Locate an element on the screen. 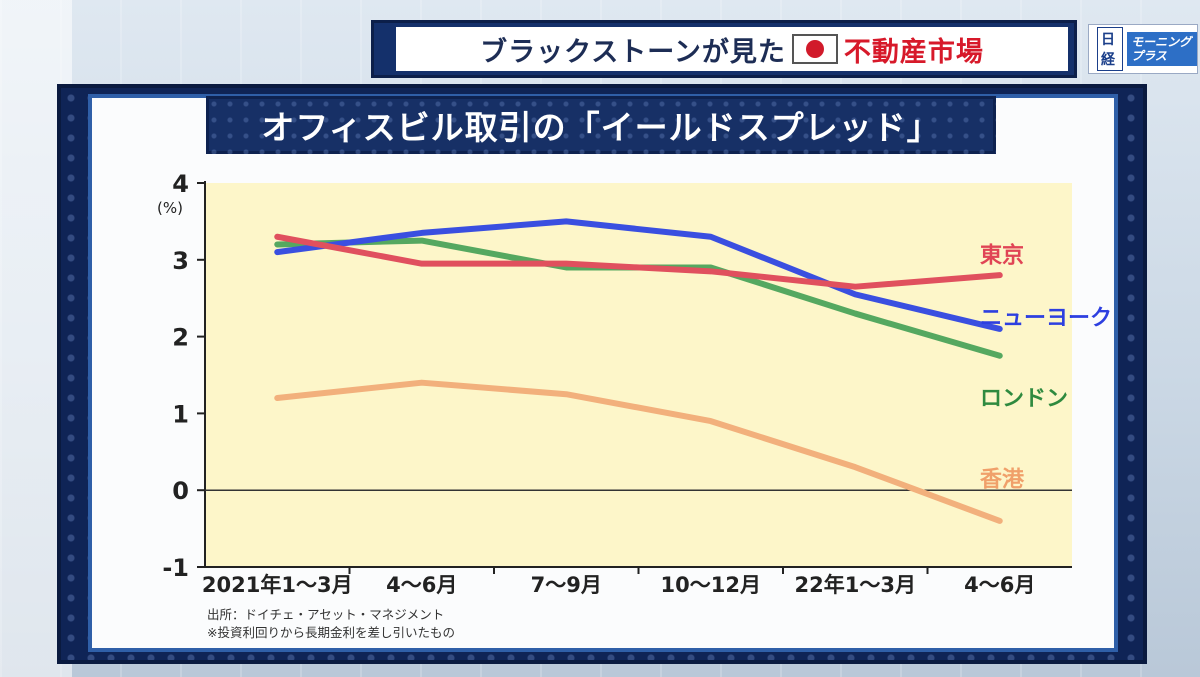 This screenshot has height=677, width=1200. banner-right-text: 不動産市場 is located at coordinates (913, 52).